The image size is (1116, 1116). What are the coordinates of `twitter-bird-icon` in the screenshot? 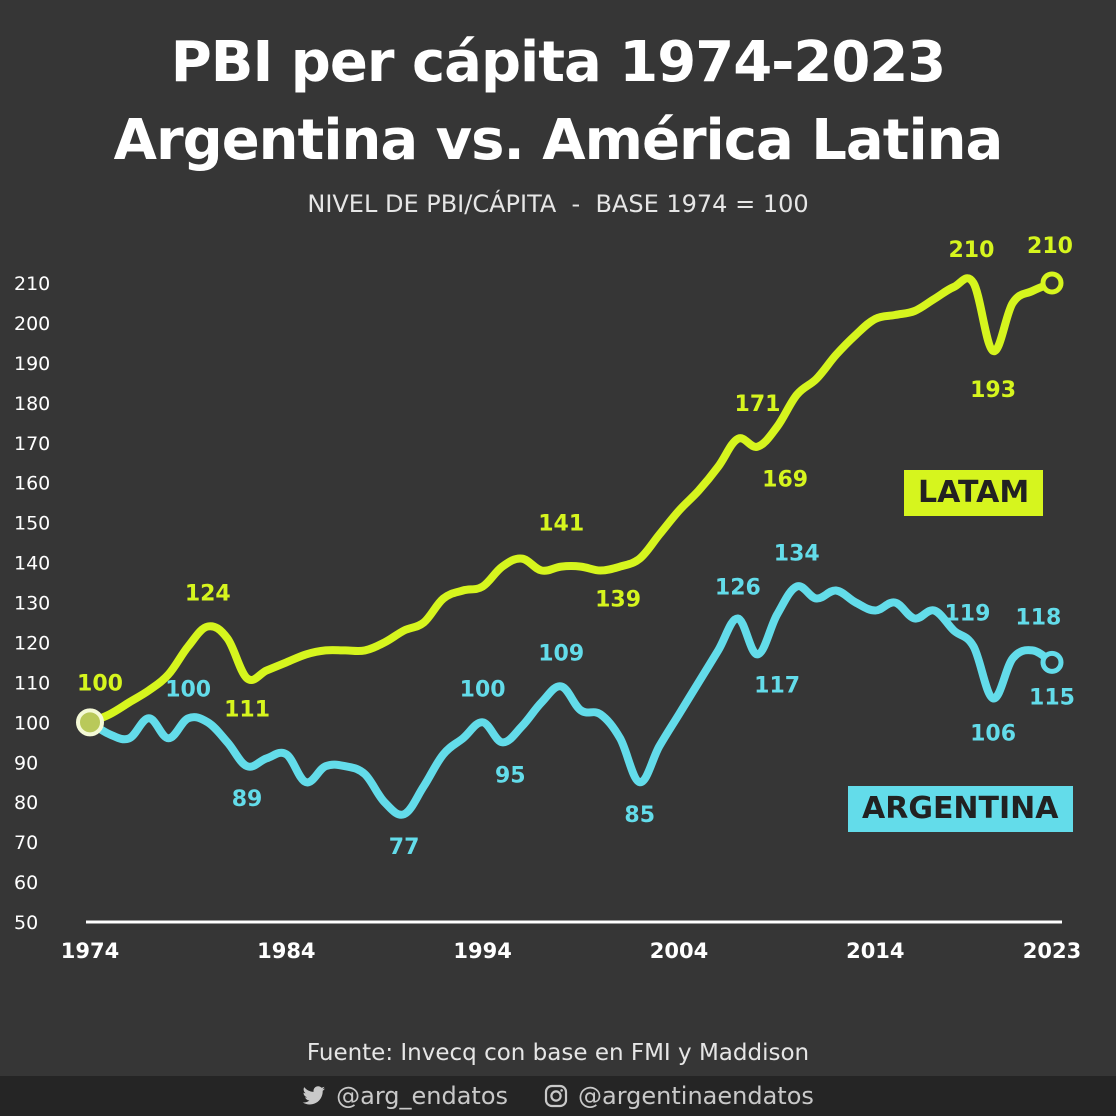 It's located at (314, 1095).